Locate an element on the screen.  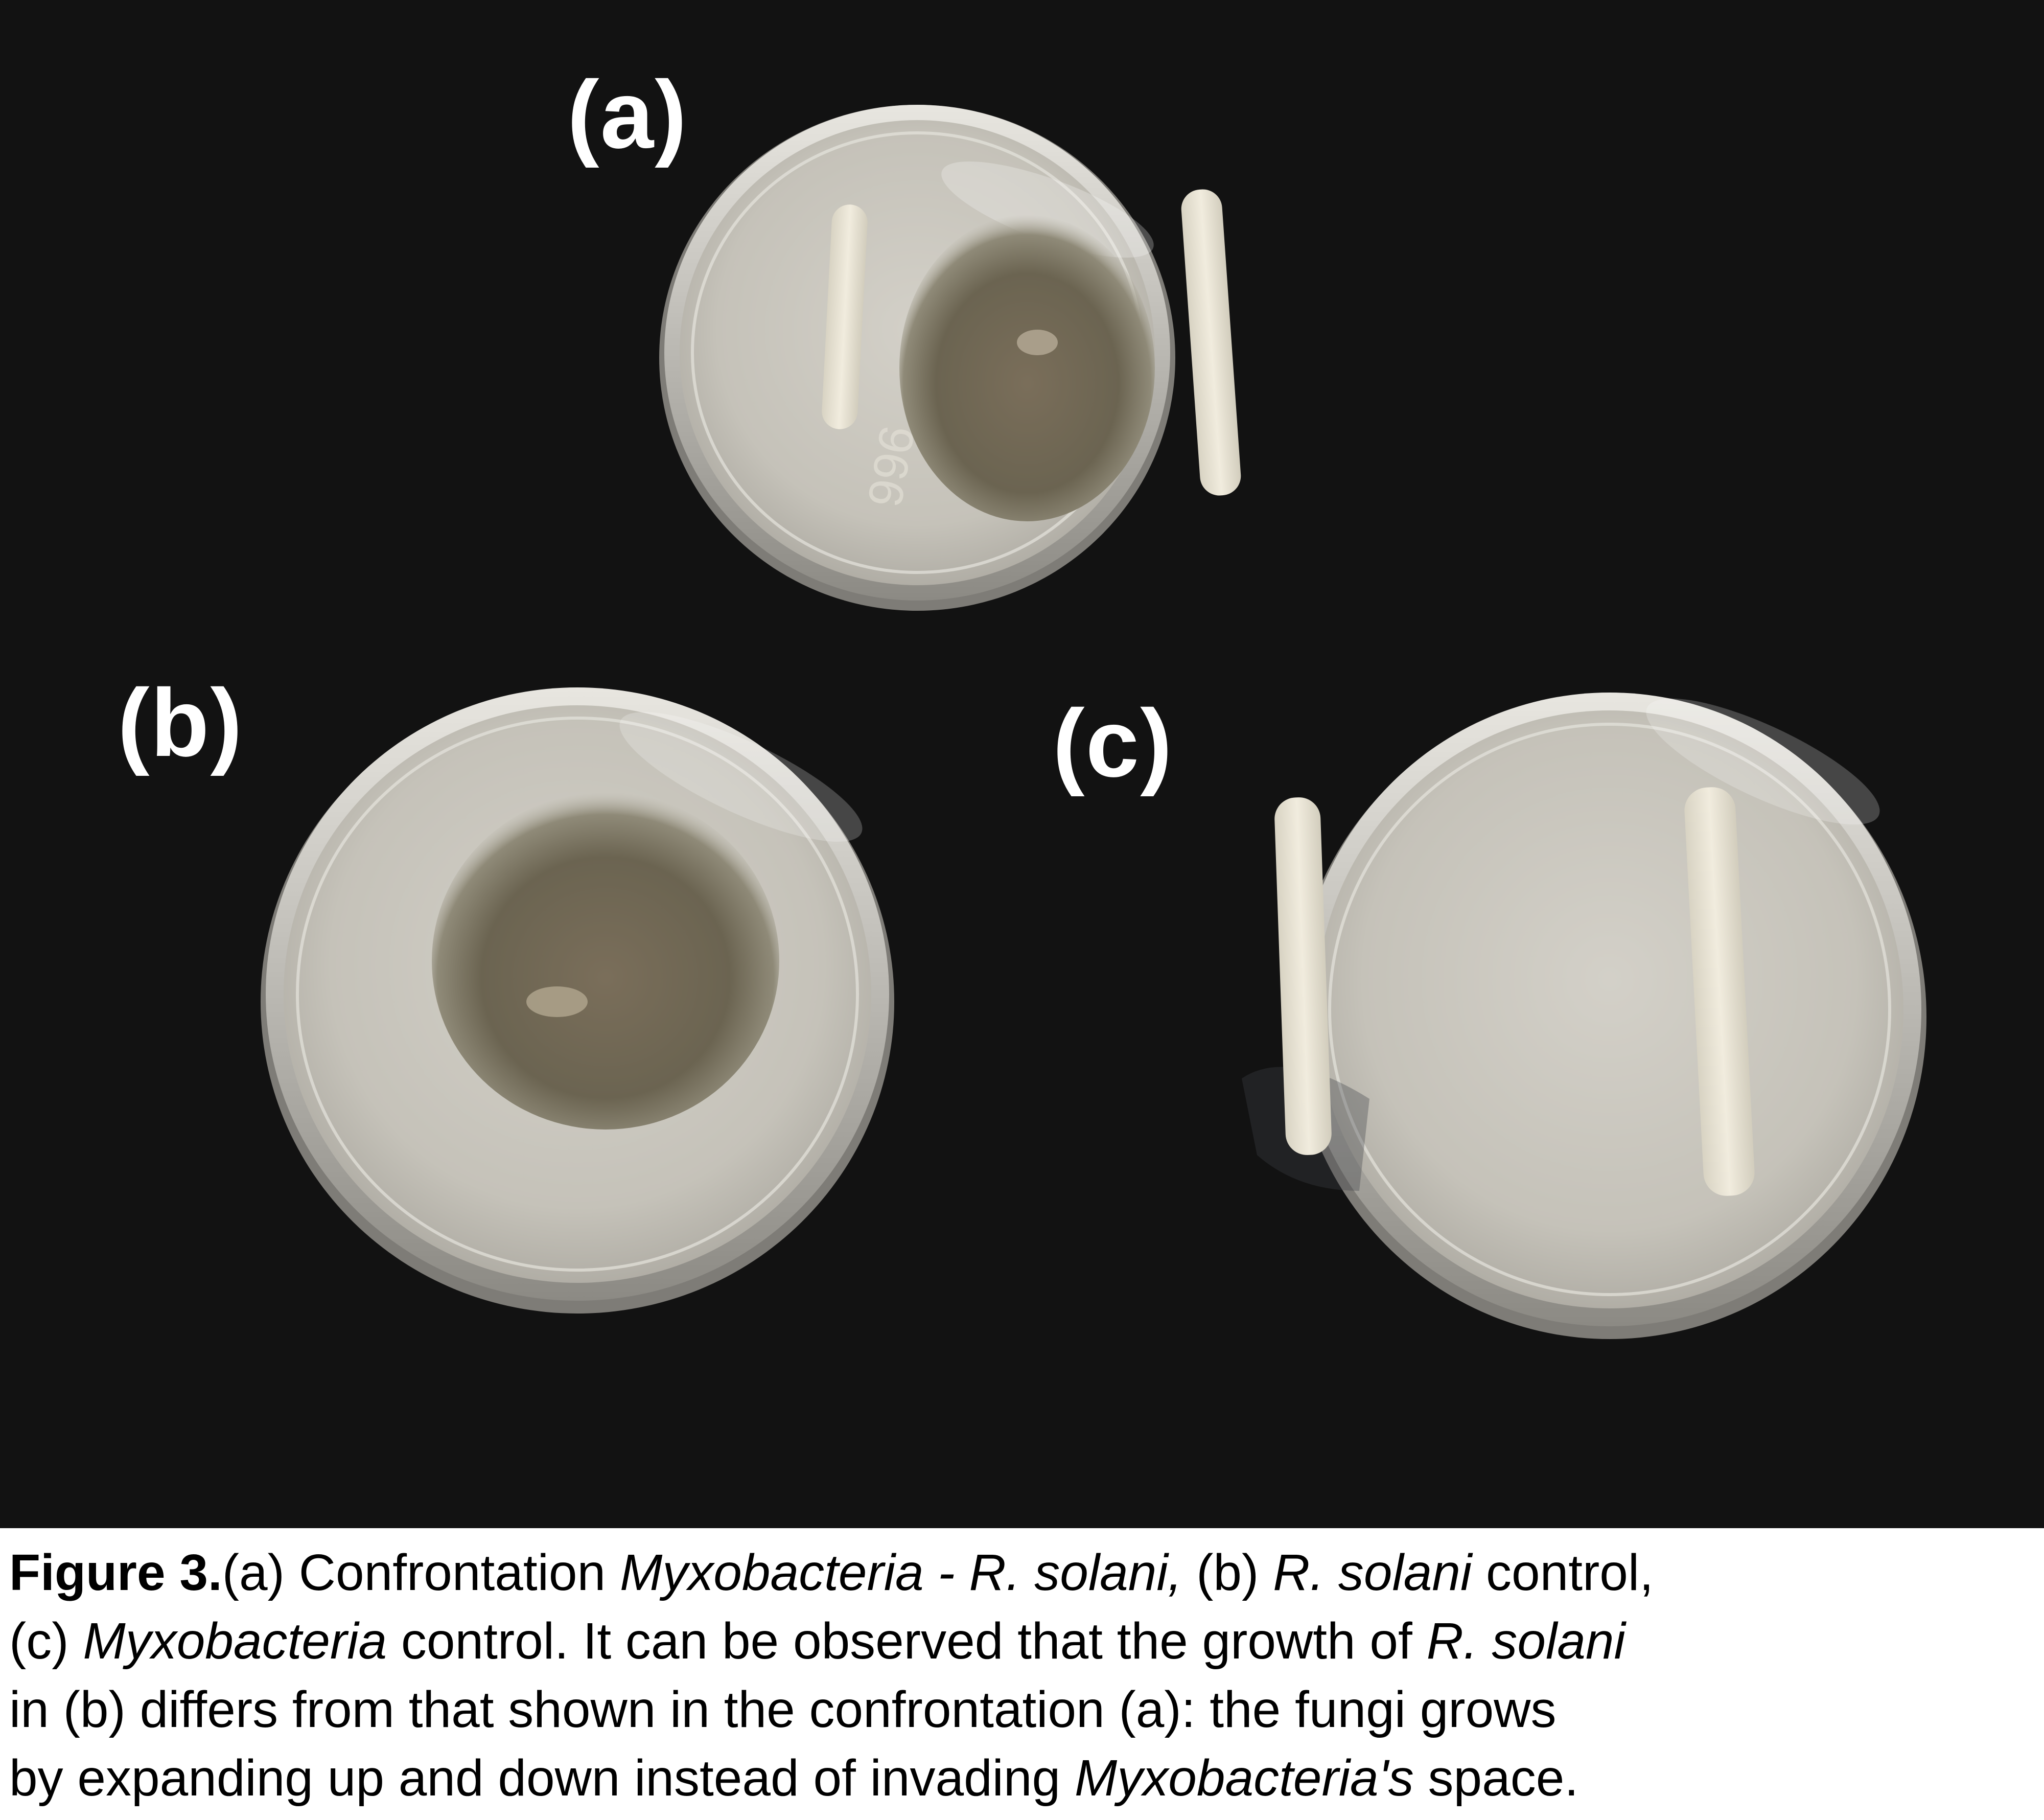
bacteria-streak-c-right is located at coordinates (1719, 991).